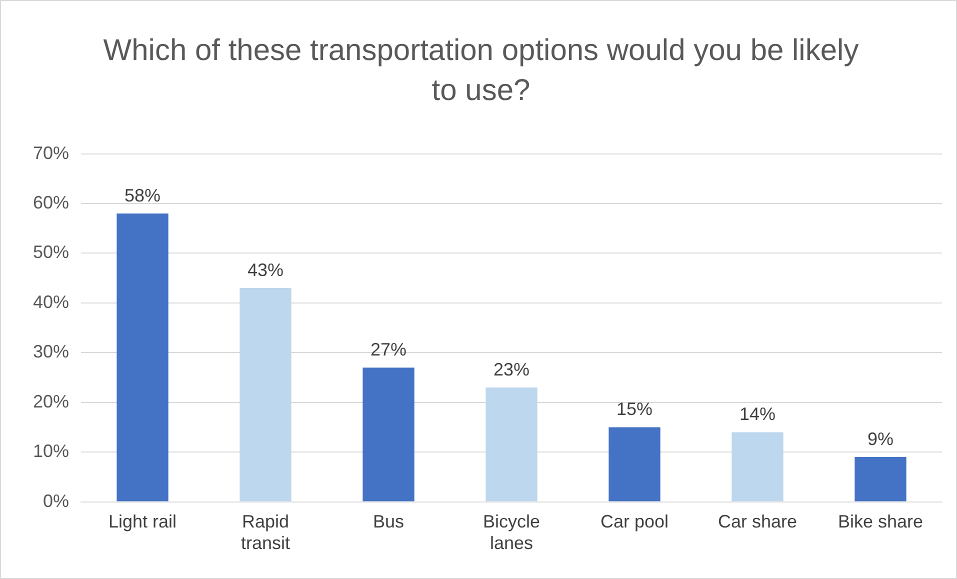  What do you see at coordinates (51, 401) in the screenshot?
I see `y-tick-label: 20%` at bounding box center [51, 401].